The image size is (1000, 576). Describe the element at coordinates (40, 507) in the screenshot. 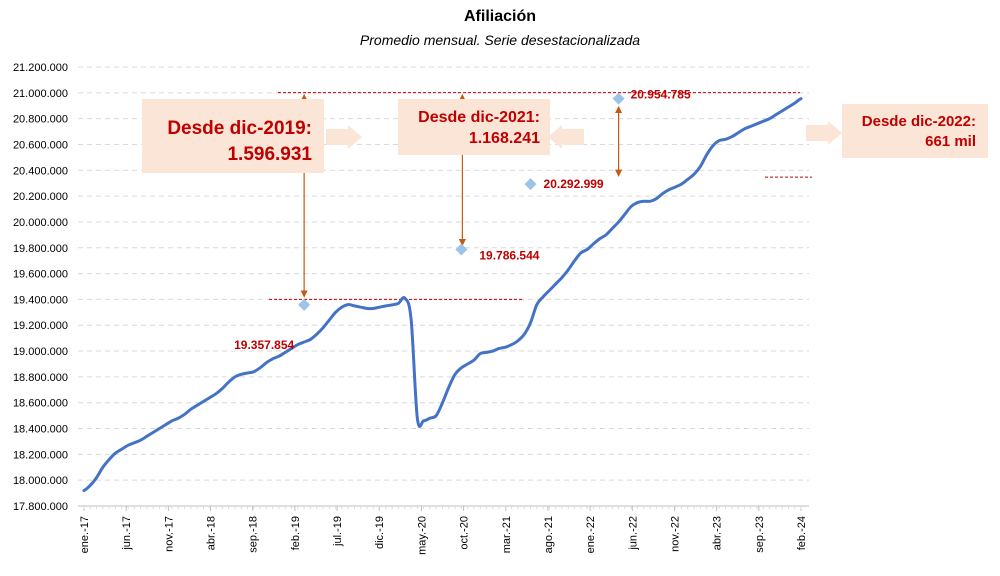

I see `y-tick-label: 17.800.000` at that location.